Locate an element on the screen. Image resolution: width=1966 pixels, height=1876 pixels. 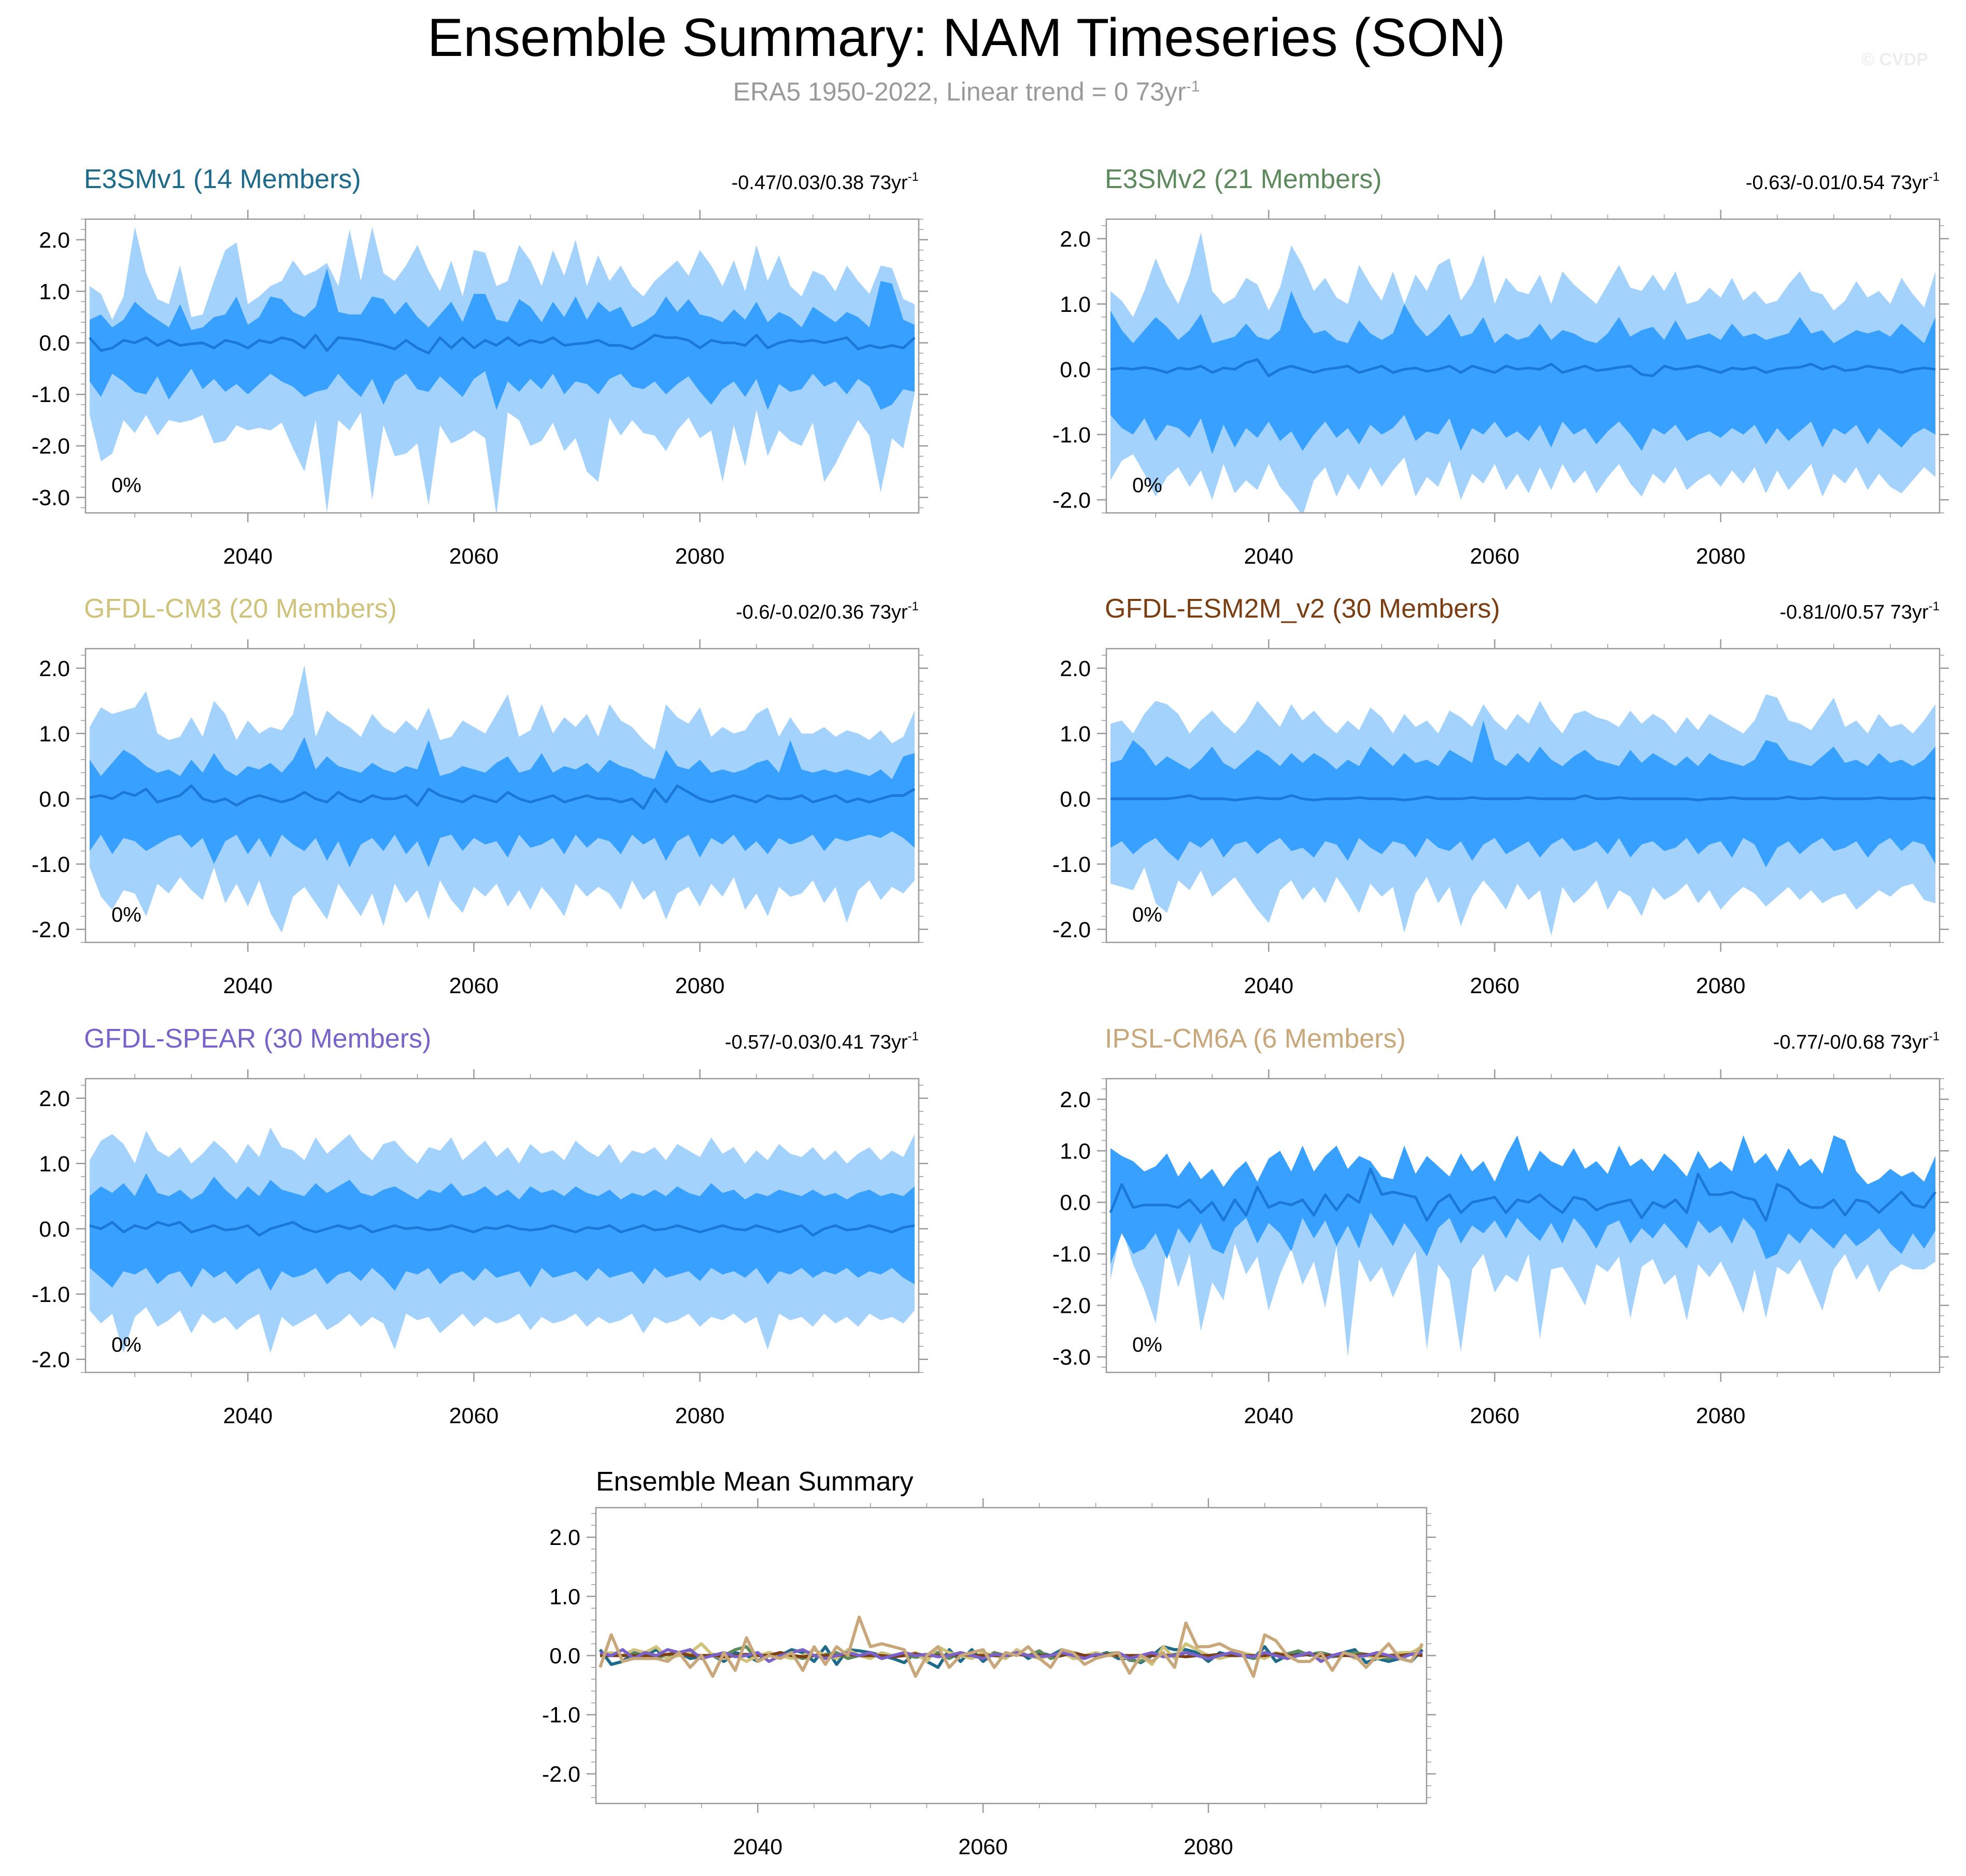
panel-trend-stat-text: -0.81/0/0.57 73yr is located at coordinates (1854, 612).